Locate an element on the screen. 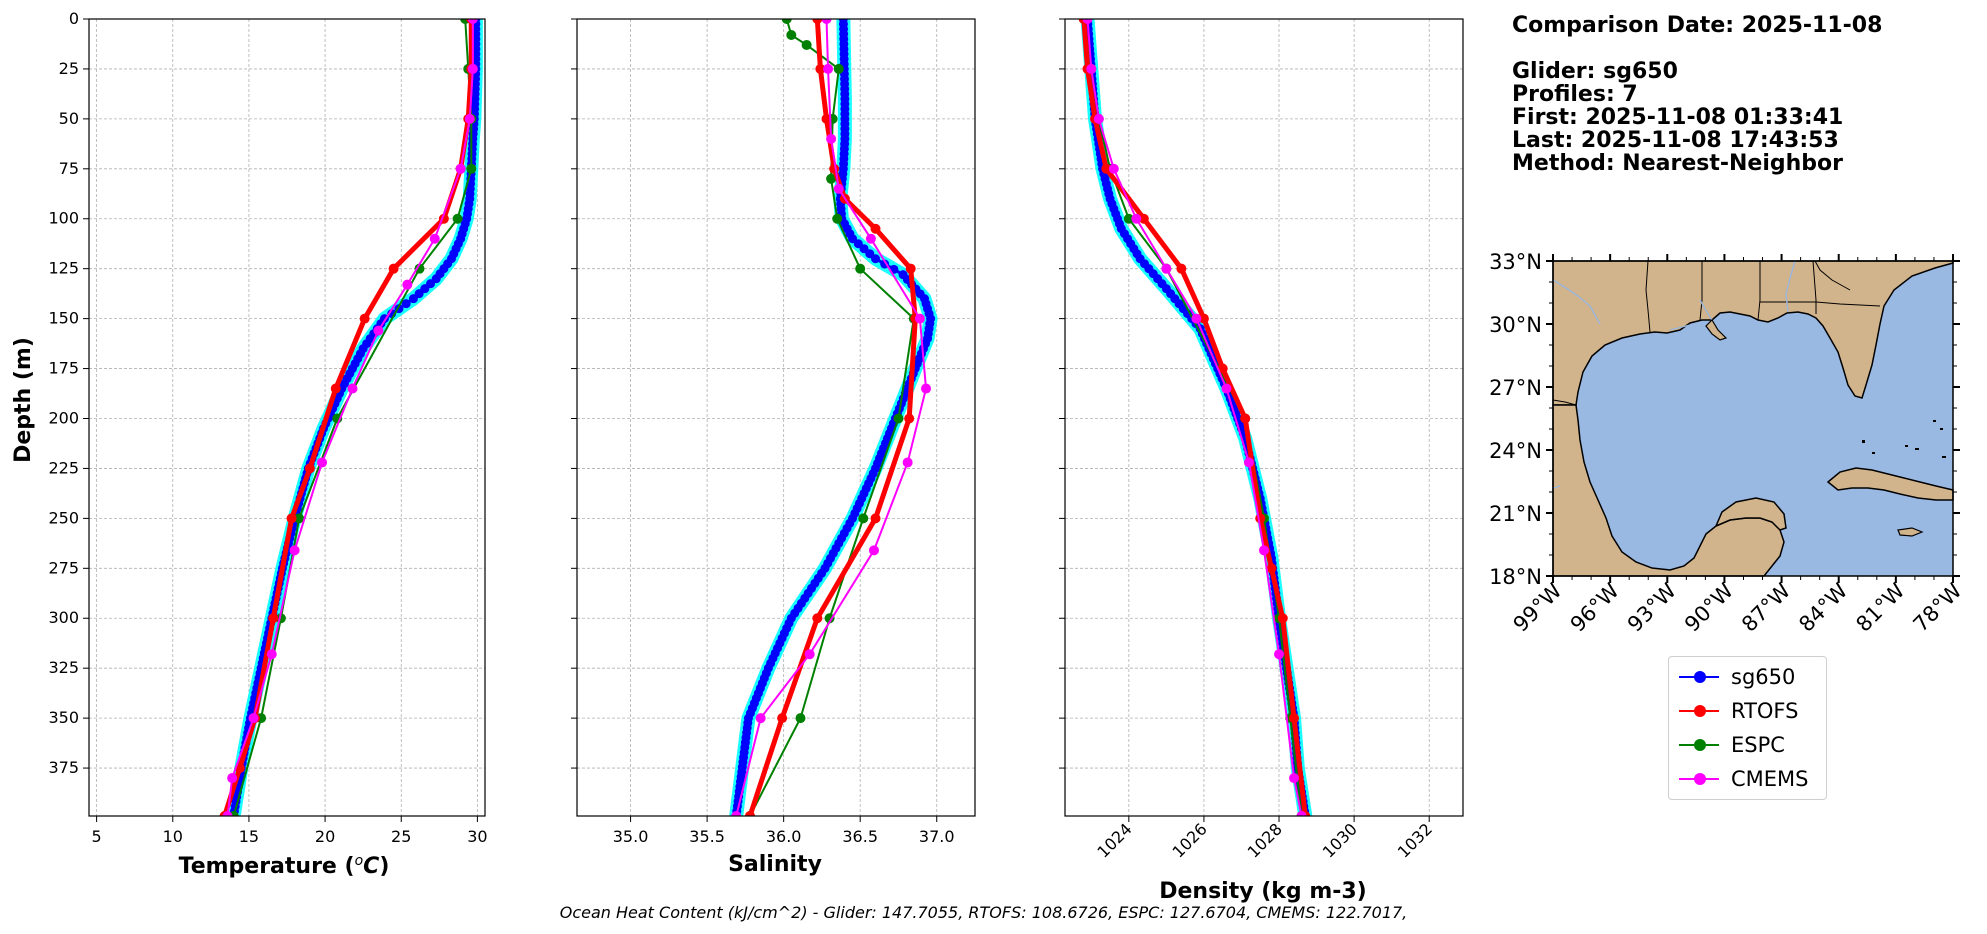 Image resolution: width=1987 pixels, height=934 pixels. x-tick-label: 5 is located at coordinates (97, 836).